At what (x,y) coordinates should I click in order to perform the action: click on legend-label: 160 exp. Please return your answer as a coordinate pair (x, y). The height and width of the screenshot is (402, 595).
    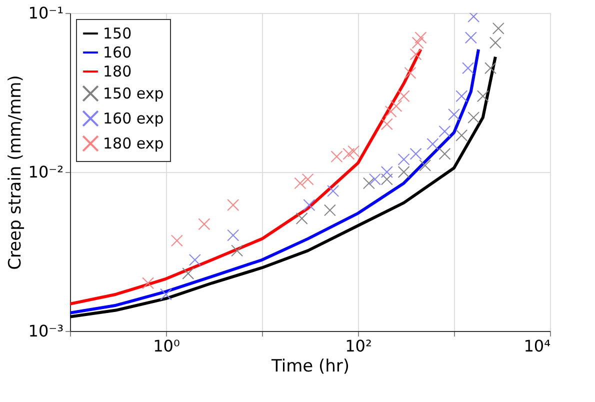
    Looking at the image, I should click on (133, 119).